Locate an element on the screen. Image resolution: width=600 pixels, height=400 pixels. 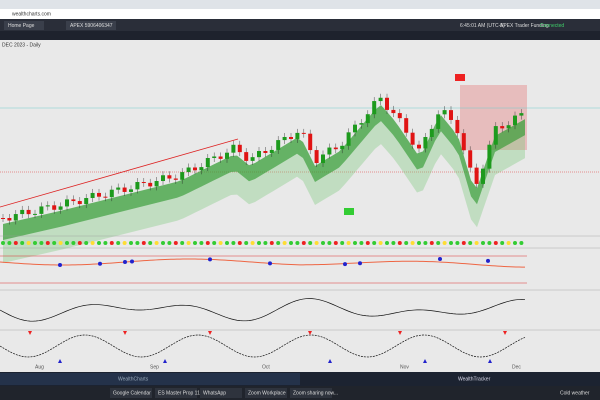
month-label: Nov is located at coordinates (404, 367).